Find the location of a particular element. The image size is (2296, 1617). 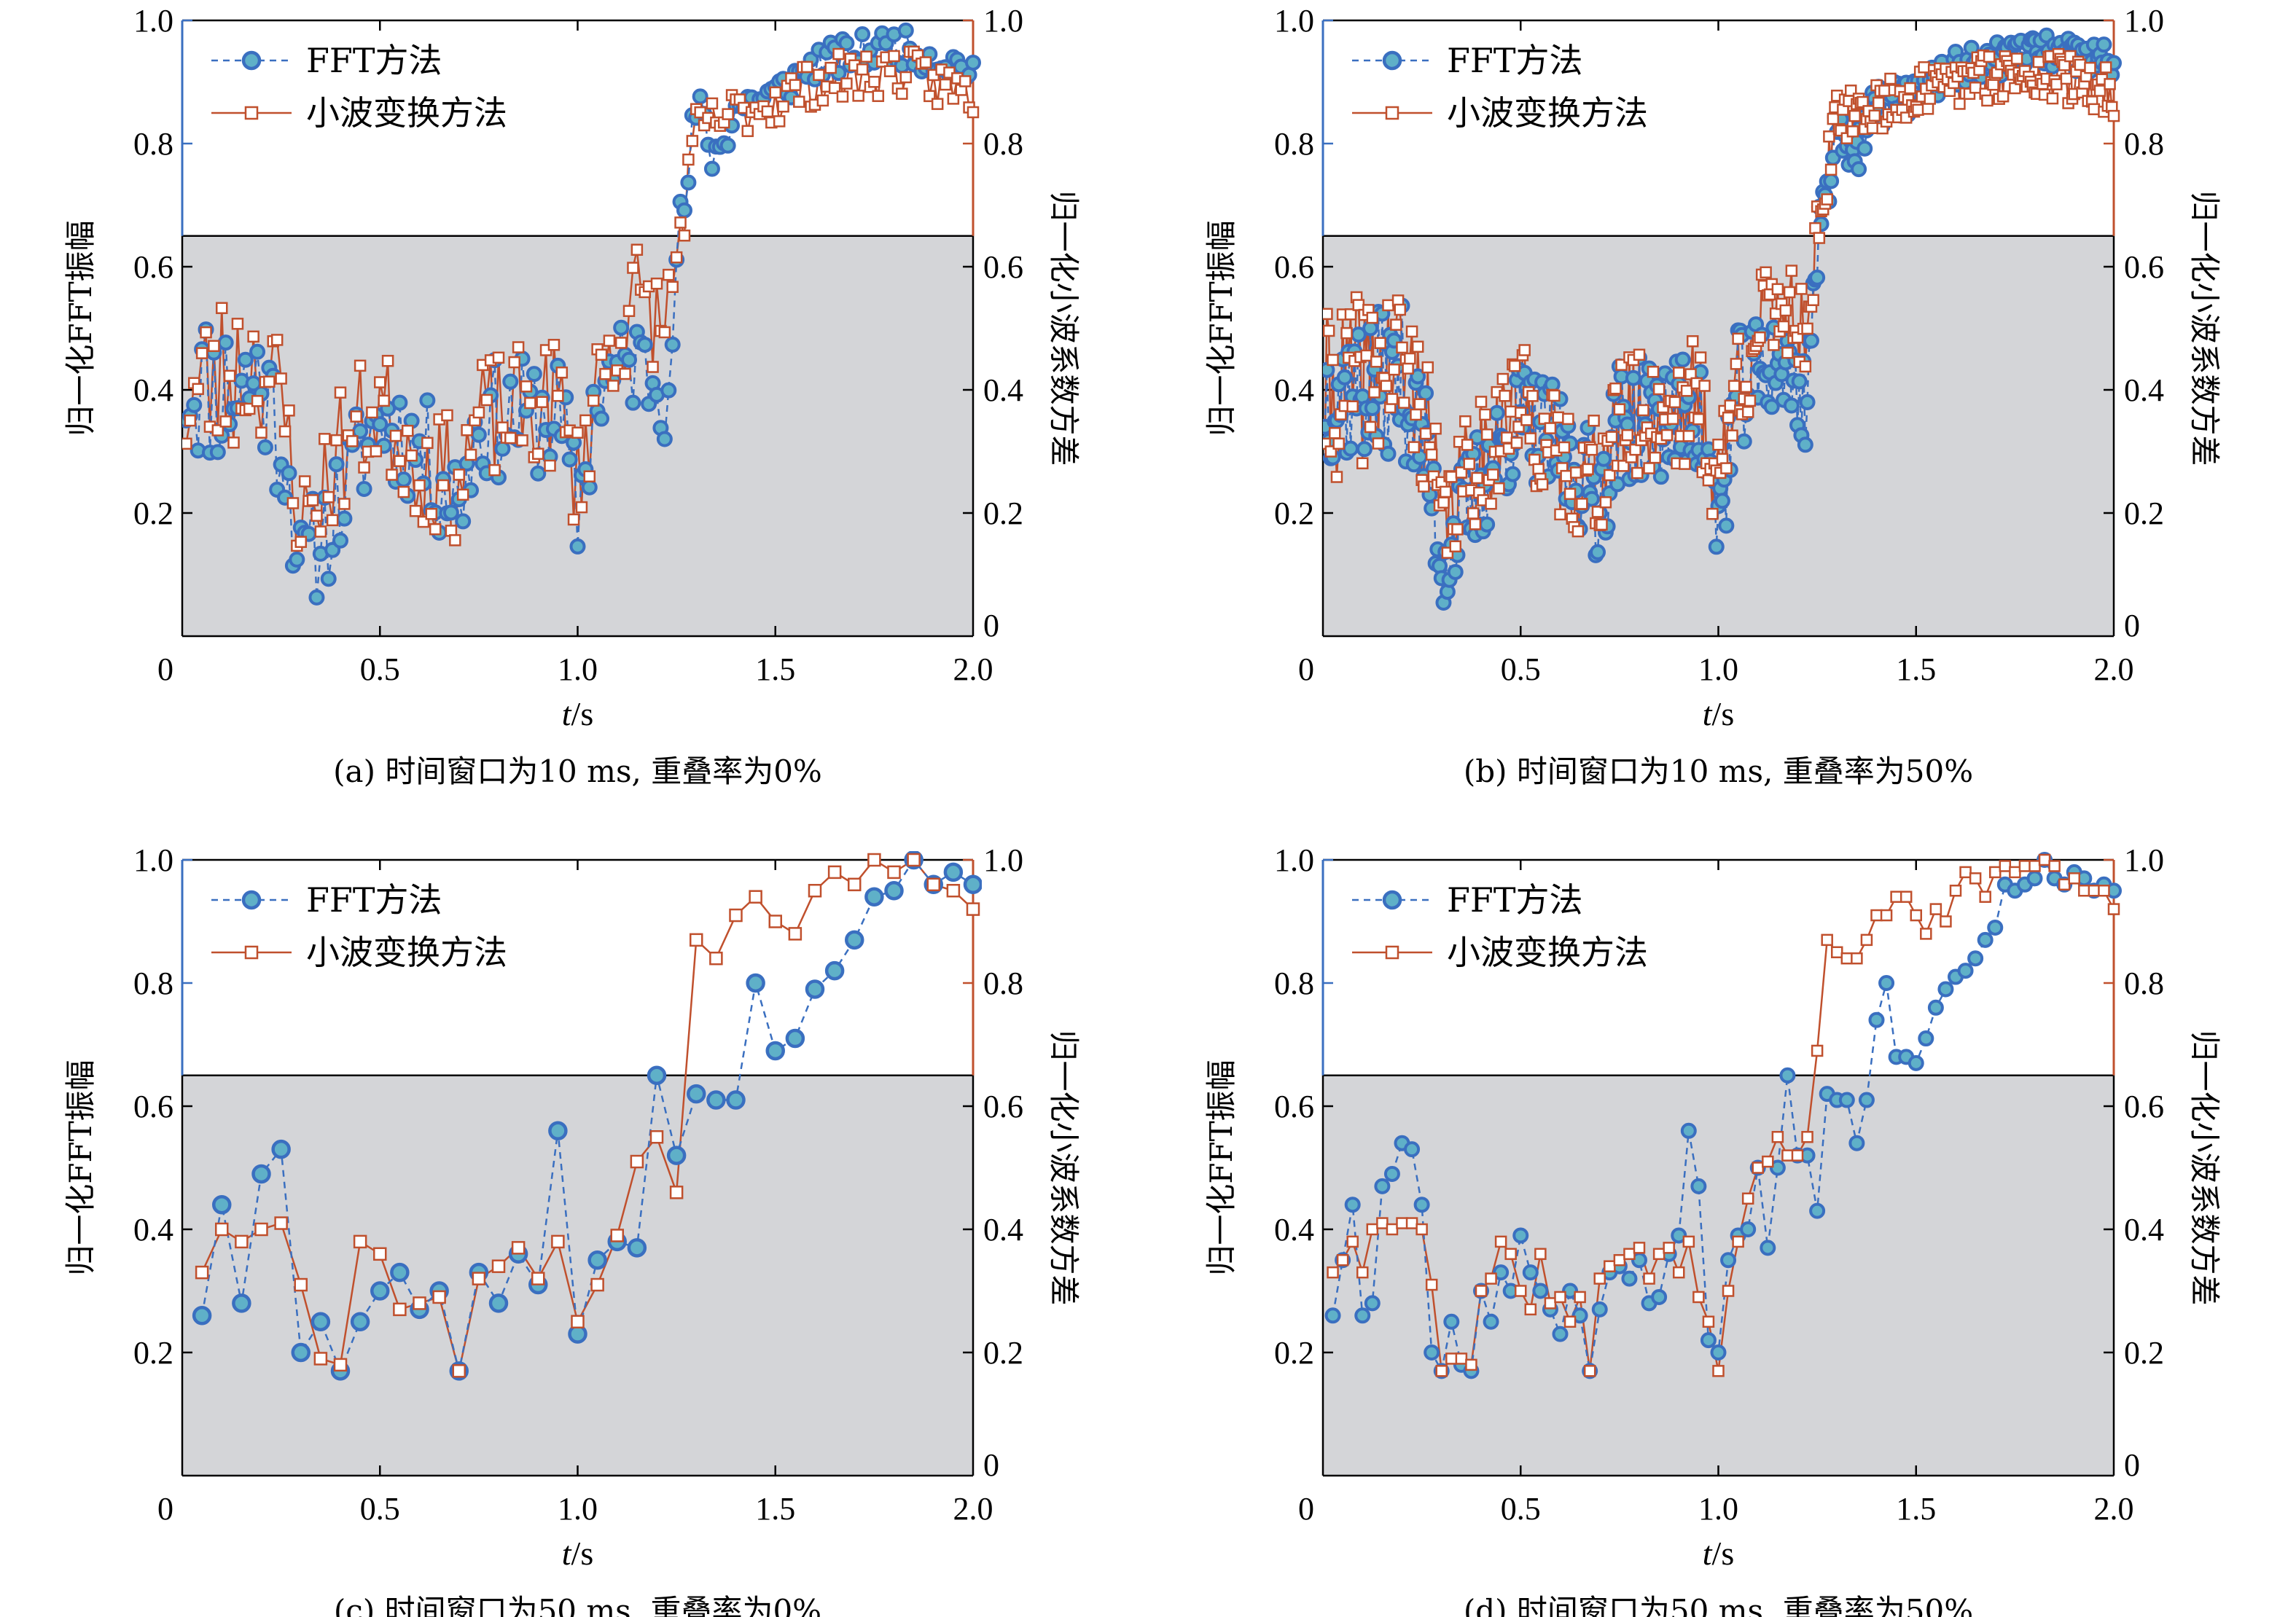

x-tick-label: 0 is located at coordinates (1306, 1509).